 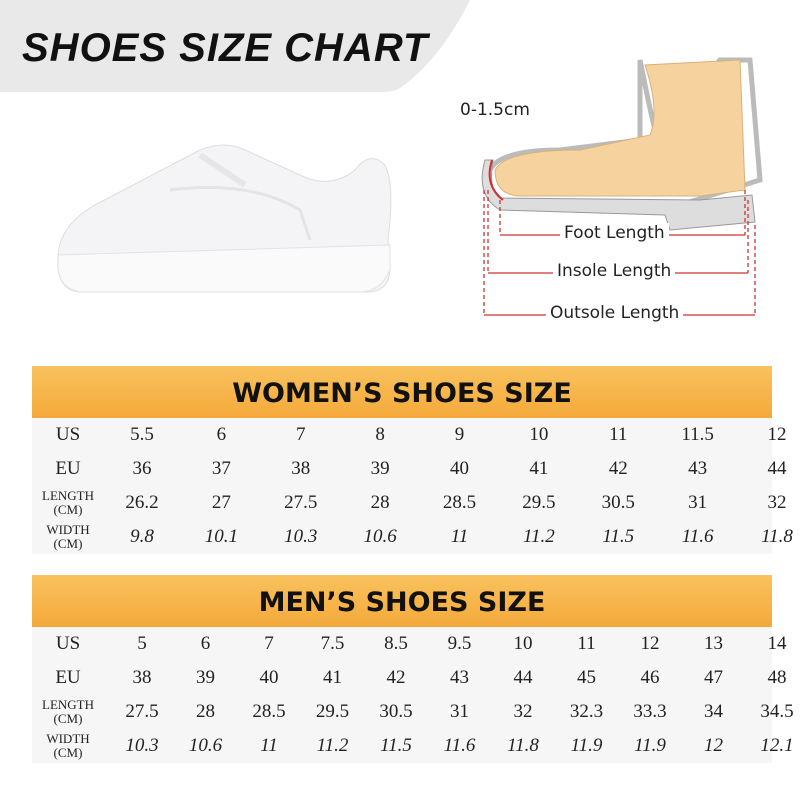 I want to click on cell: 28.5, so click(x=269, y=711).